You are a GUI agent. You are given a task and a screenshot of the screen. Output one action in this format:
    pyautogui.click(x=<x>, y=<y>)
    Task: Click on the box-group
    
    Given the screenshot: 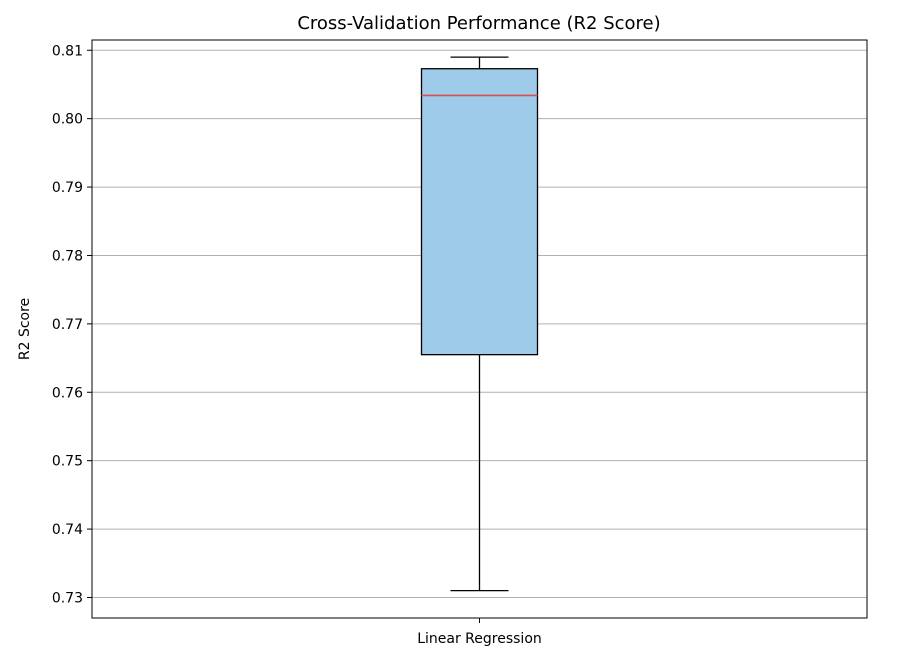 What is the action you would take?
    pyautogui.click(x=479, y=324)
    